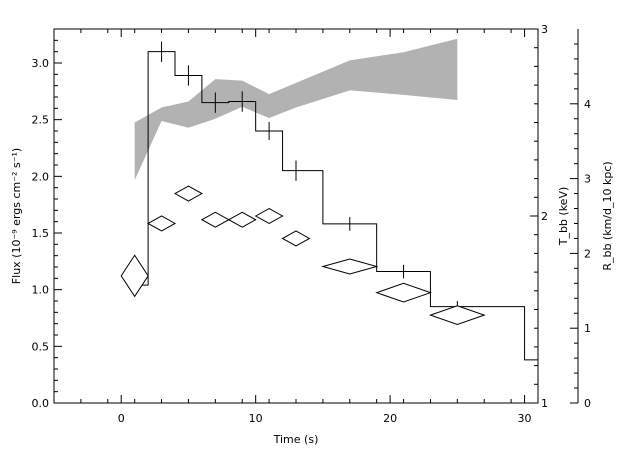 Image resolution: width=640 pixels, height=457 pixels. I want to click on y-right-inner-axis: 1 2 3, so click(539, 216).